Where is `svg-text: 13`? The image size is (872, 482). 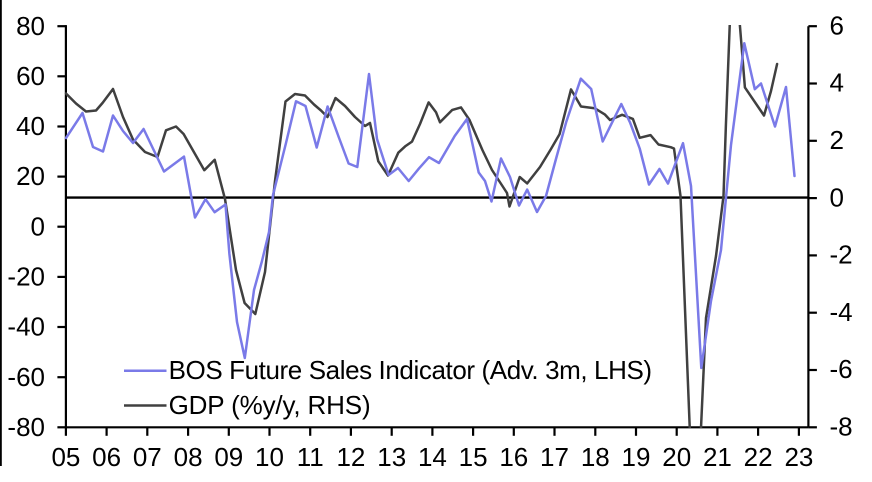
svg-text: 13 is located at coordinates (391, 457).